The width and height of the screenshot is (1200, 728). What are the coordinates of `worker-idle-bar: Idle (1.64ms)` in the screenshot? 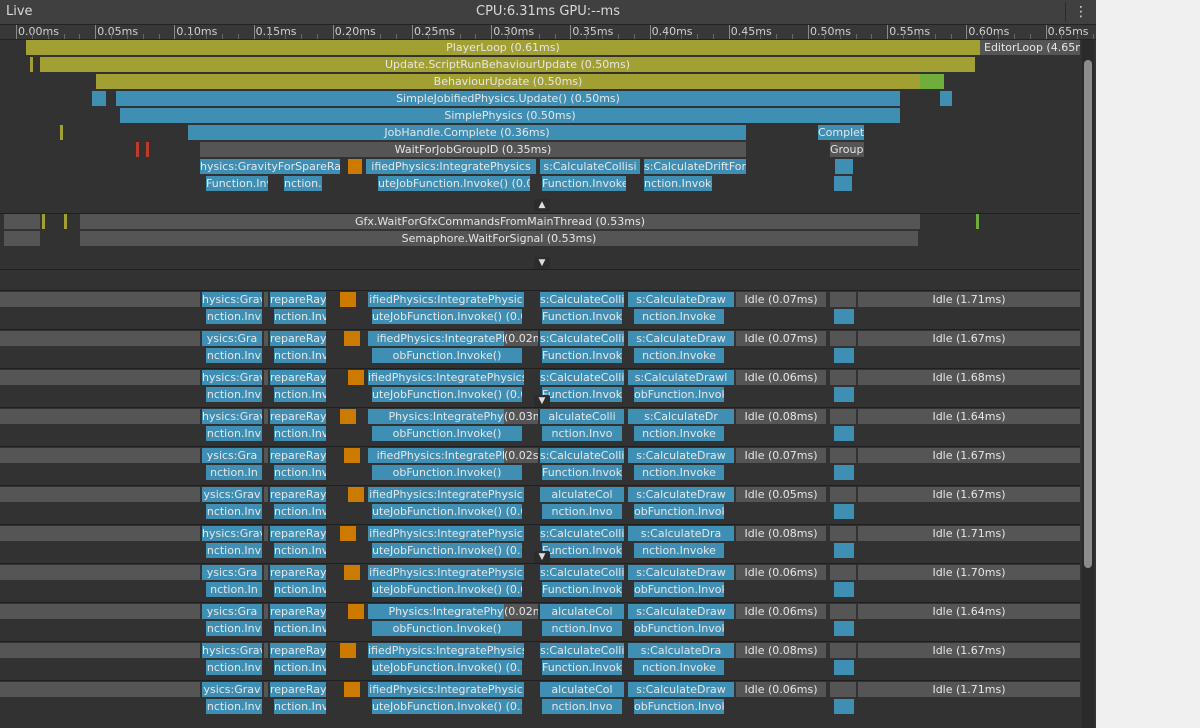 It's located at (969, 416).